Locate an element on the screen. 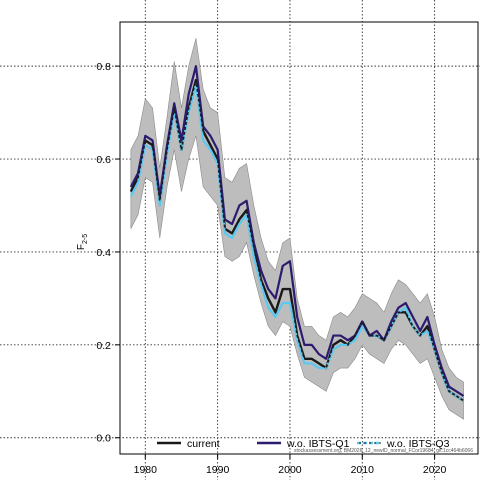 Image resolution: width=480 pixels, height=480 pixels. y-tick-label: 0.0 is located at coordinates (103, 439).